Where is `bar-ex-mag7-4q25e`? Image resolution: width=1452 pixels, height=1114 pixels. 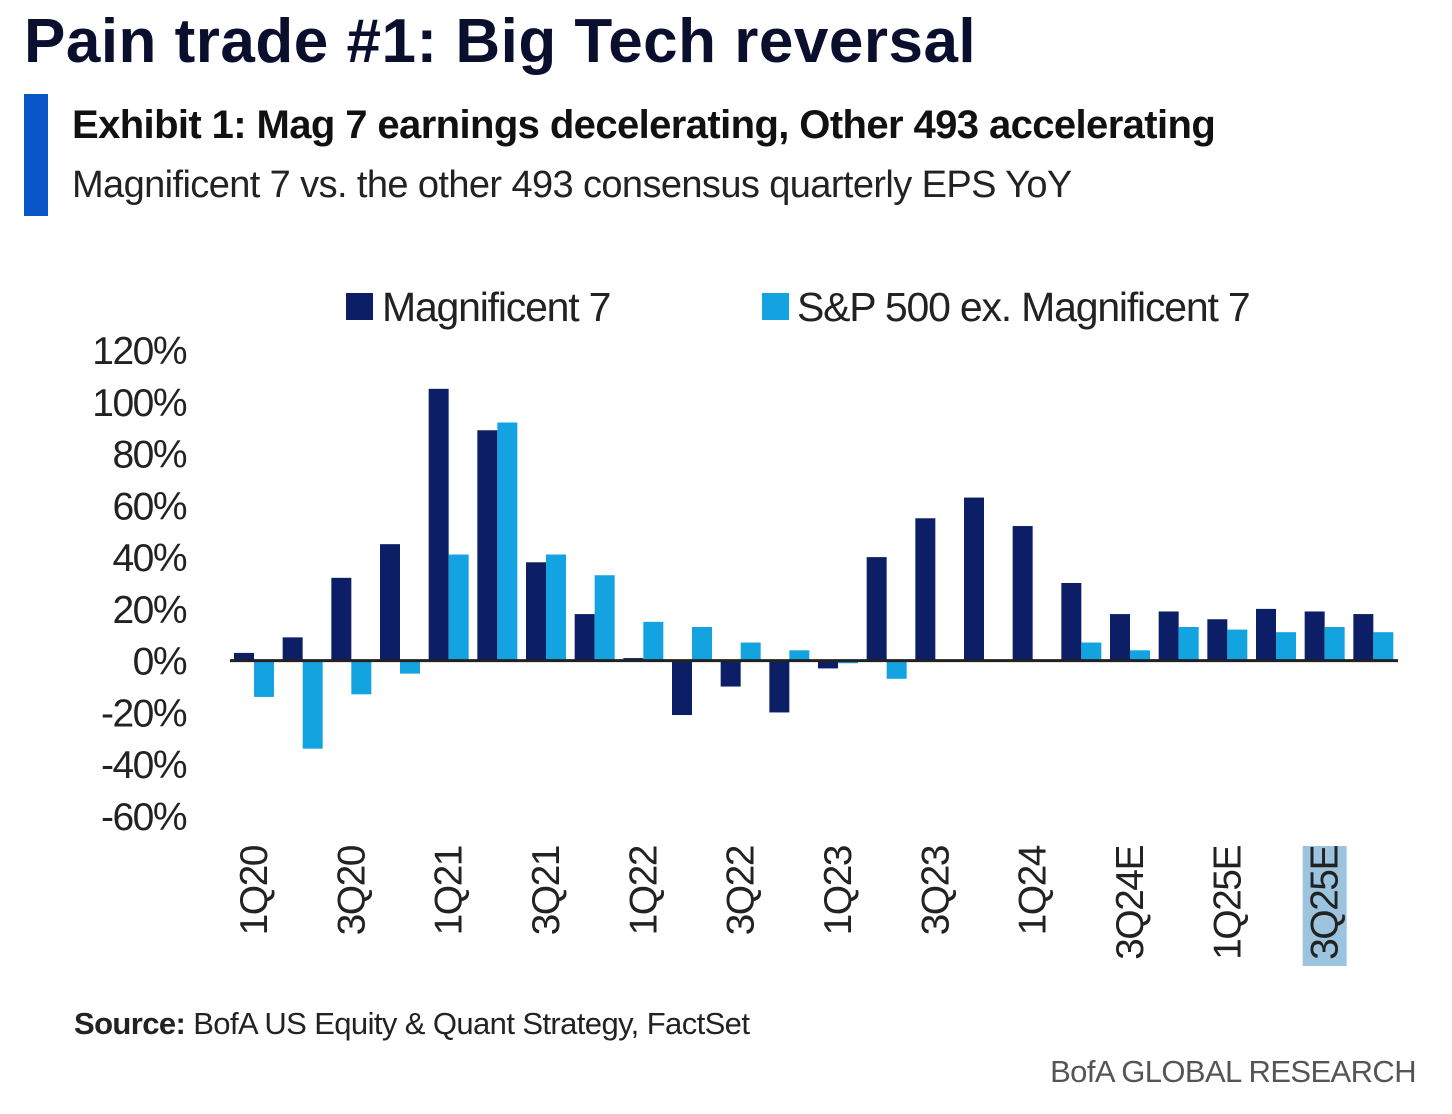 bar-ex-mag7-4q25e is located at coordinates (1383, 646).